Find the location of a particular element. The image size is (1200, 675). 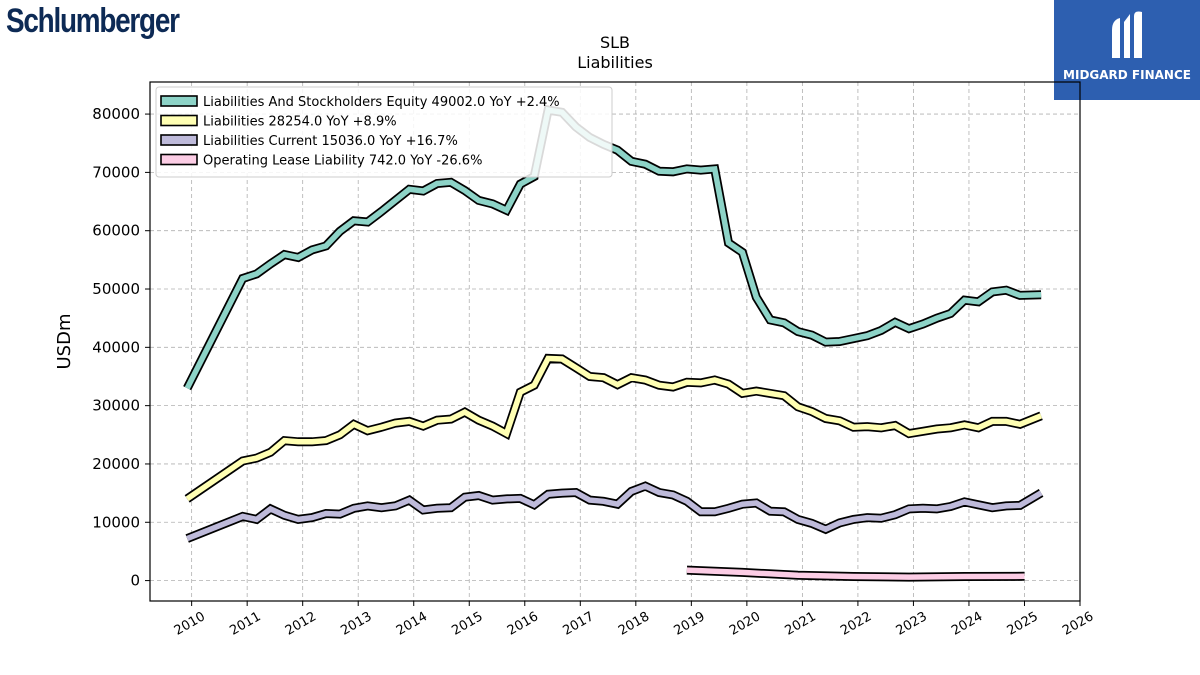

x-tick-label: 2017 is located at coordinates (578, 624).